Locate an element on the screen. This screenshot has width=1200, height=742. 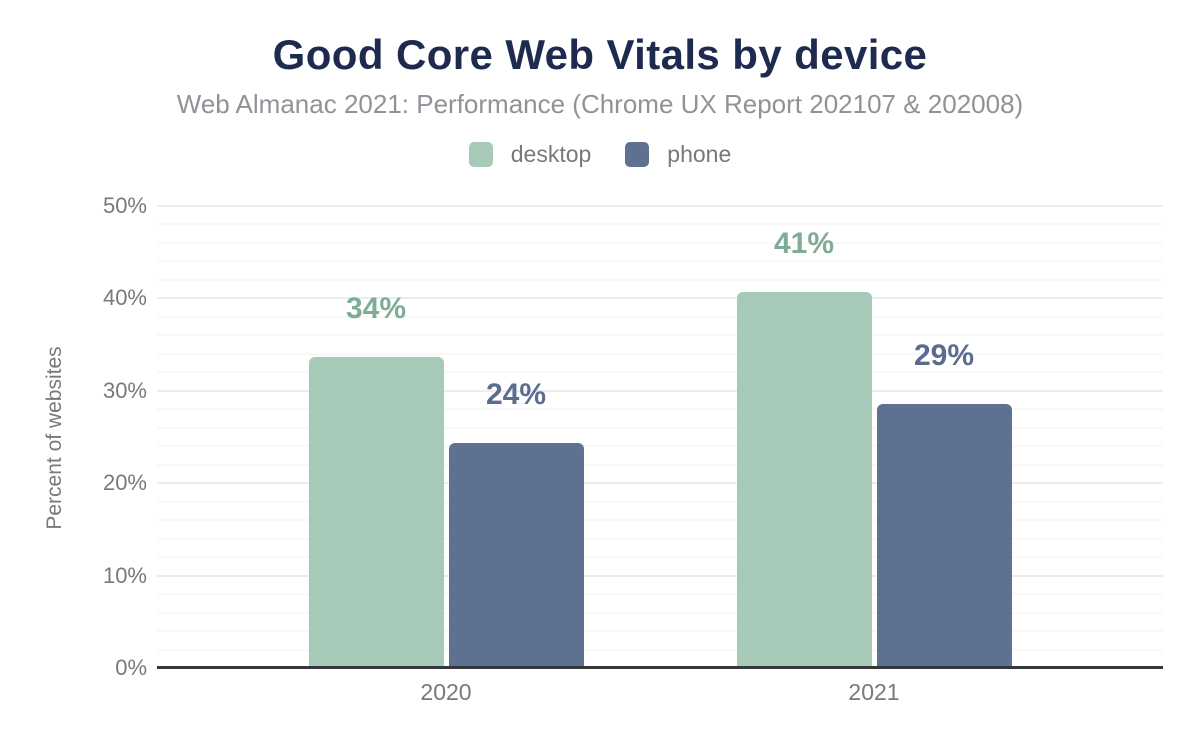
legend-label-phone: phone is located at coordinates (699, 154).